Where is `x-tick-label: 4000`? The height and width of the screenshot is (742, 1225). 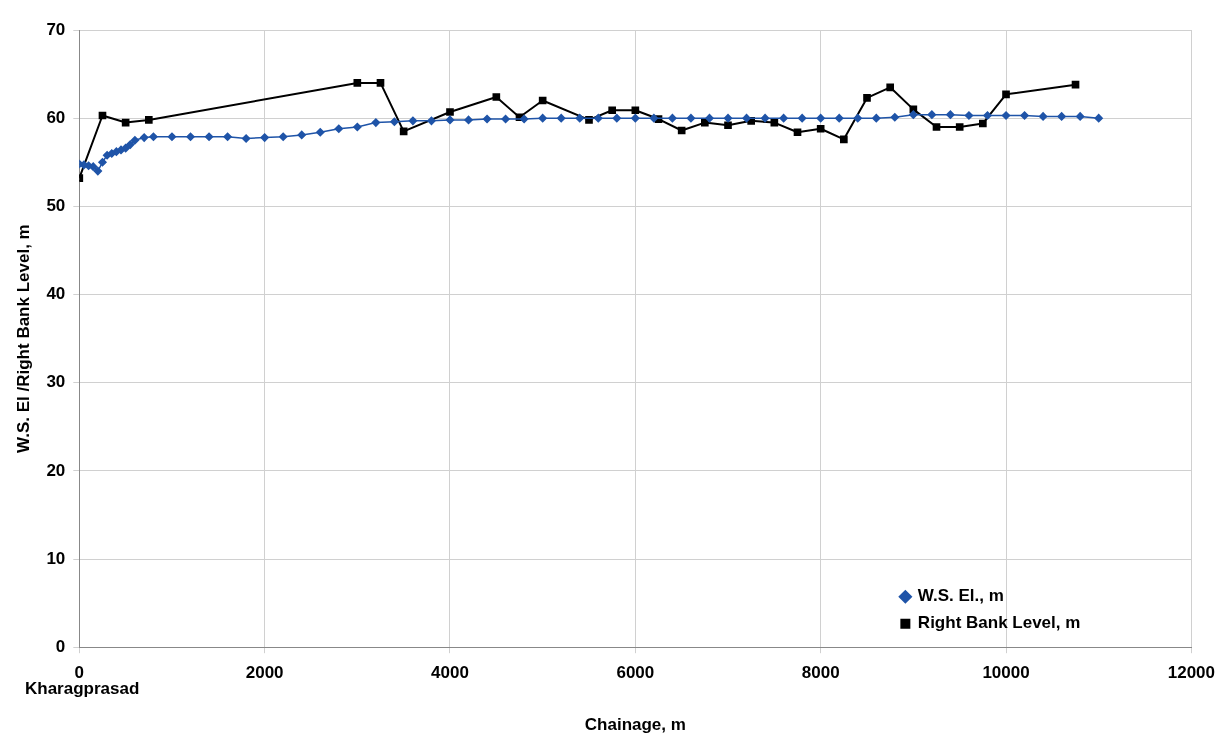
x-tick-label: 4000 is located at coordinates (450, 673).